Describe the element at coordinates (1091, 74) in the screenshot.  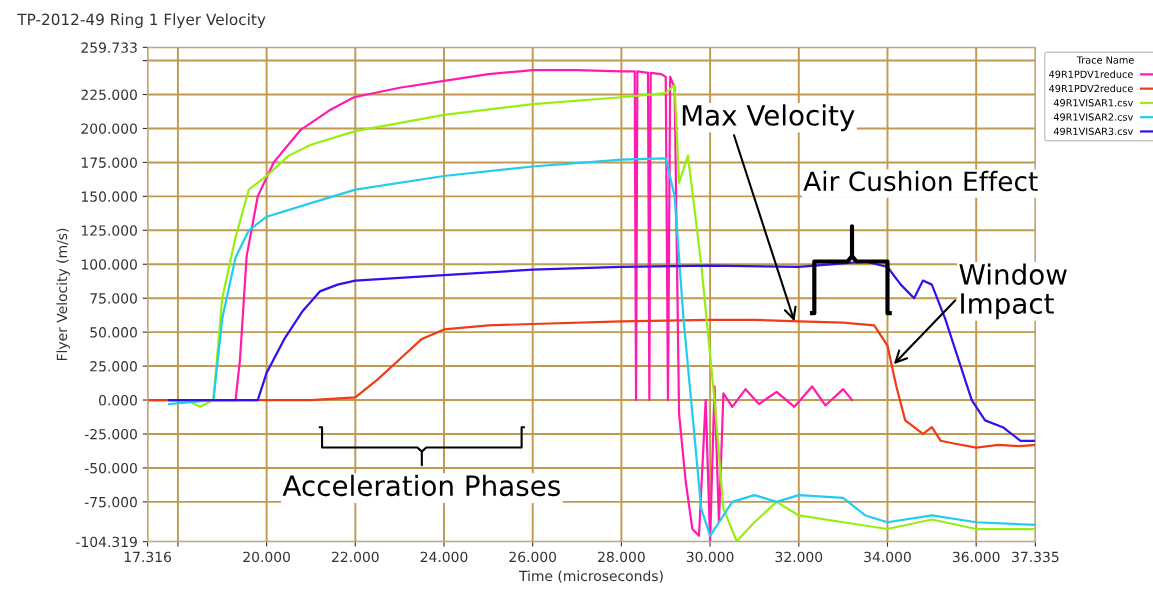
I see `legend-label: 49R1PDV1reduce` at that location.